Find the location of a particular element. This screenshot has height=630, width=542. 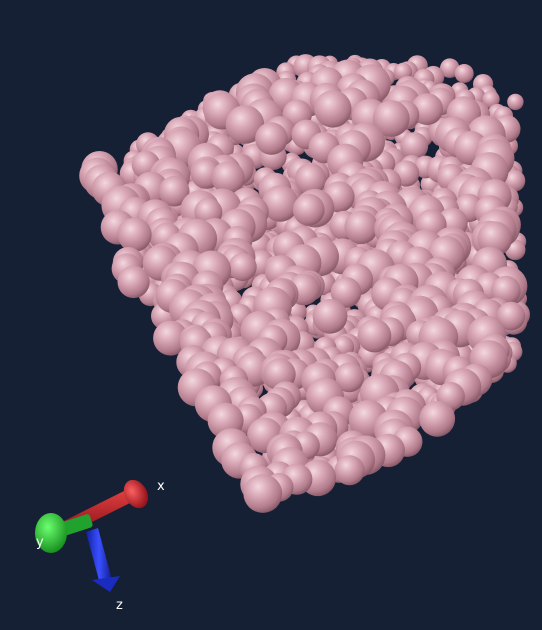

y-axis-arrow is located at coordinates (64, 533).